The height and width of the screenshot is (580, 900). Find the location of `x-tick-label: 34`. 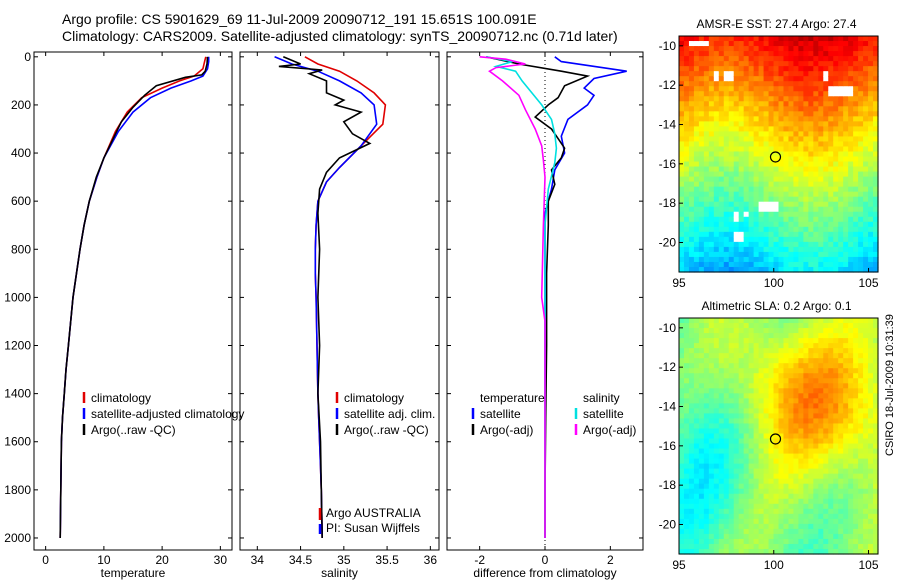

x-tick-label: 34 is located at coordinates (258, 560).